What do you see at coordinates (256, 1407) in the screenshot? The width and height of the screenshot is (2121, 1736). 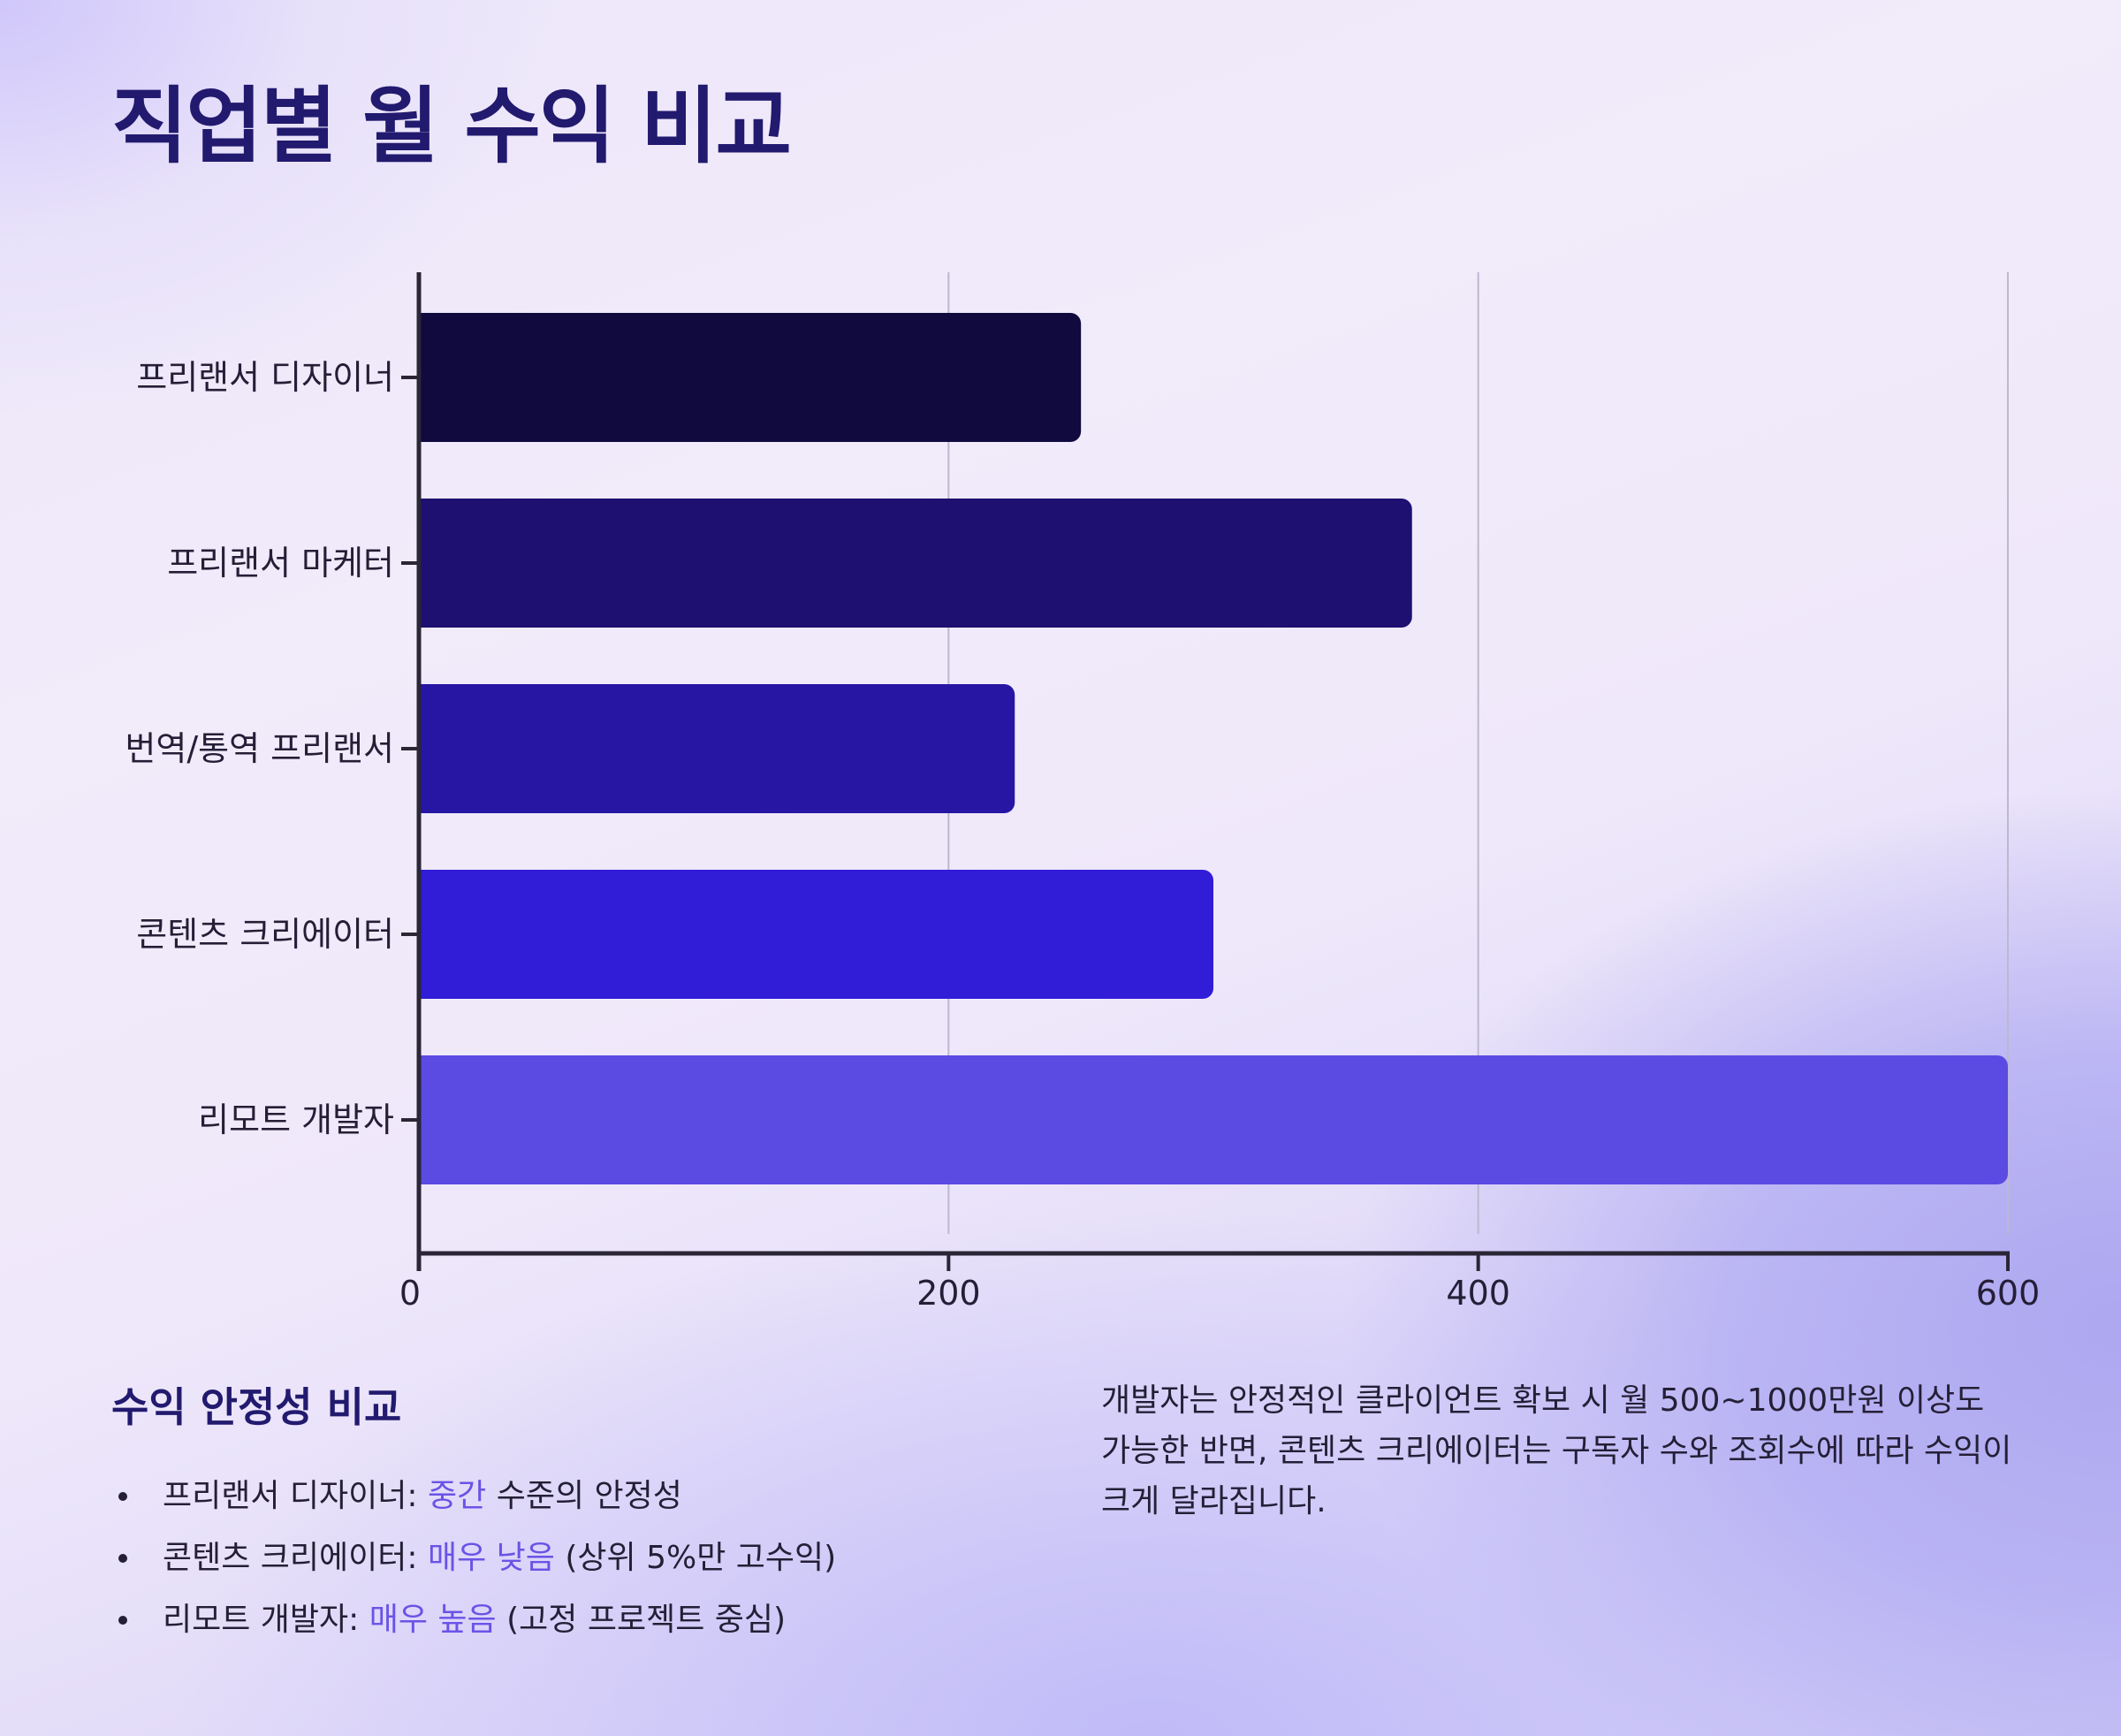 I see `stability-title: 수익 안정성 비교` at bounding box center [256, 1407].